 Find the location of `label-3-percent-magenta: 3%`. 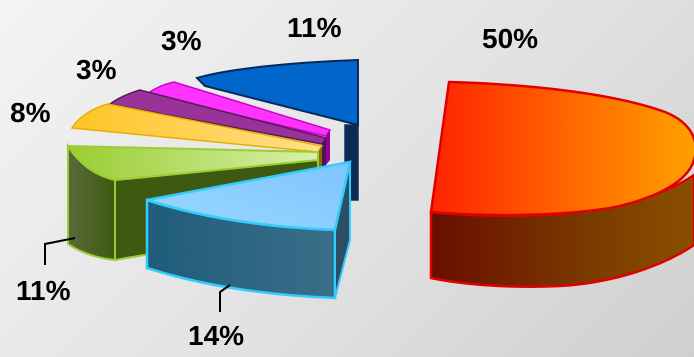

label-3-percent-magenta: 3% is located at coordinates (181, 40).